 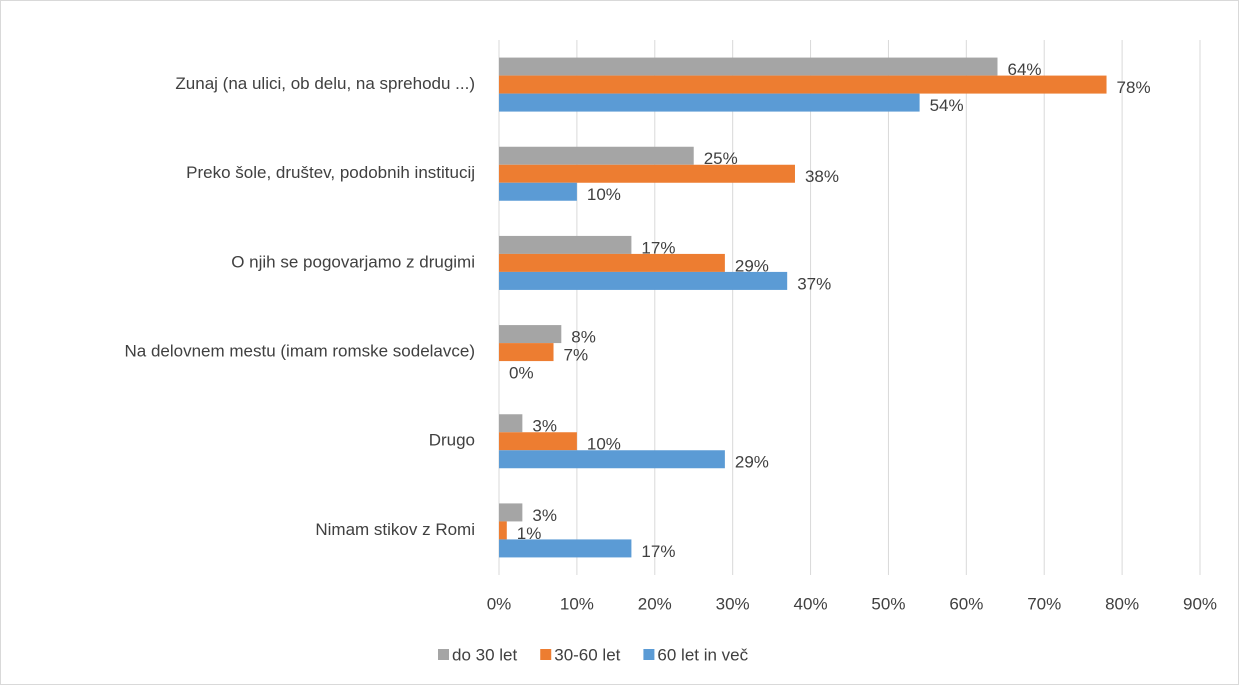 I want to click on legend-label: 30-60 let, so click(x=587, y=654).